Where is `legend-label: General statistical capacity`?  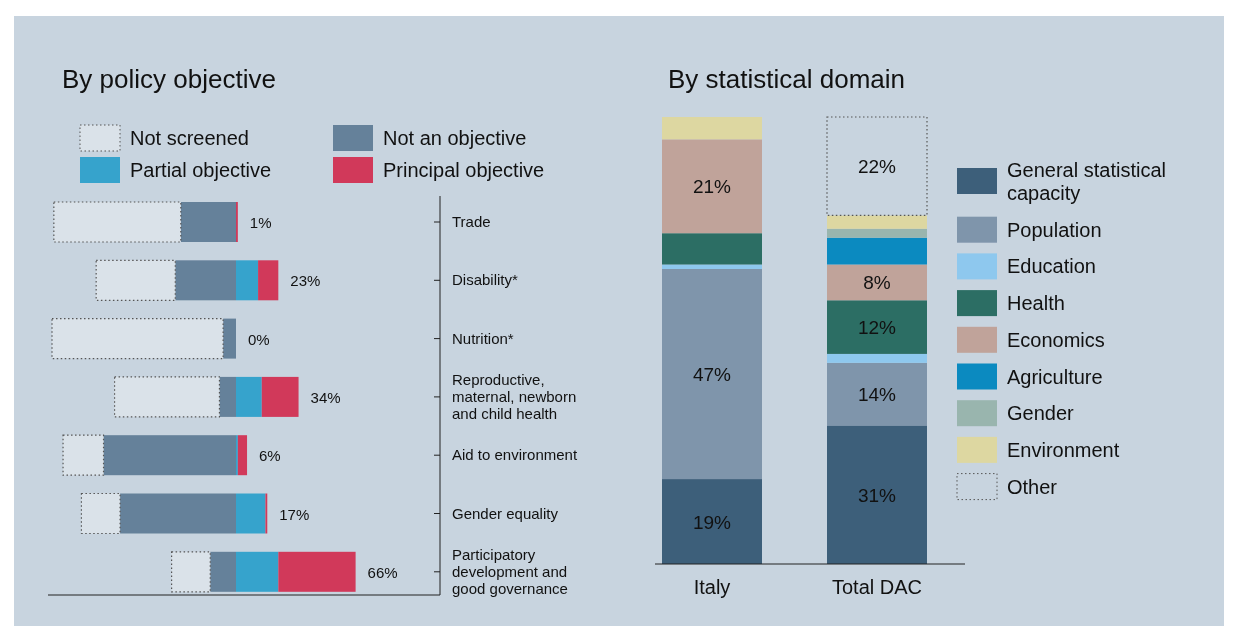 legend-label: General statistical capacity is located at coordinates (1086, 181).